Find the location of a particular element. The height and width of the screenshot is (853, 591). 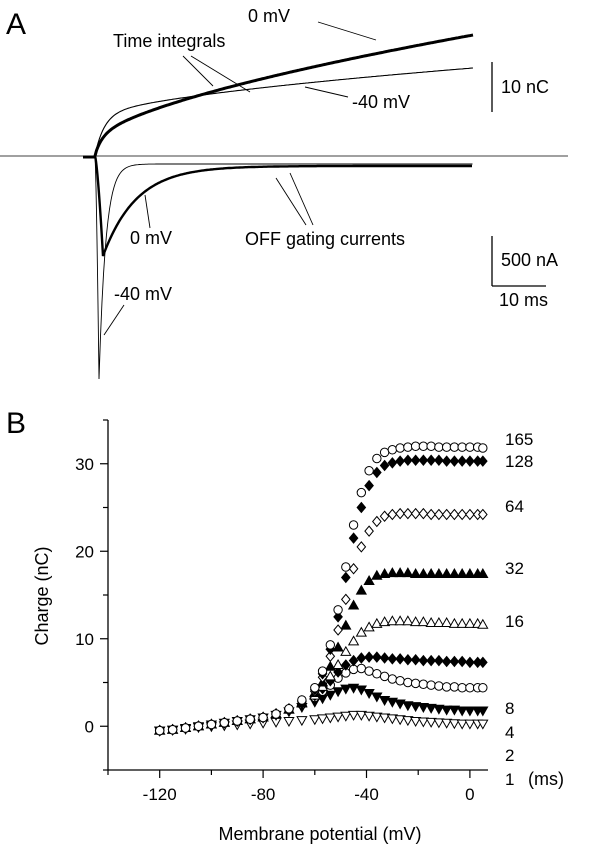

series-label-128: 128 is located at coordinates (519, 461).